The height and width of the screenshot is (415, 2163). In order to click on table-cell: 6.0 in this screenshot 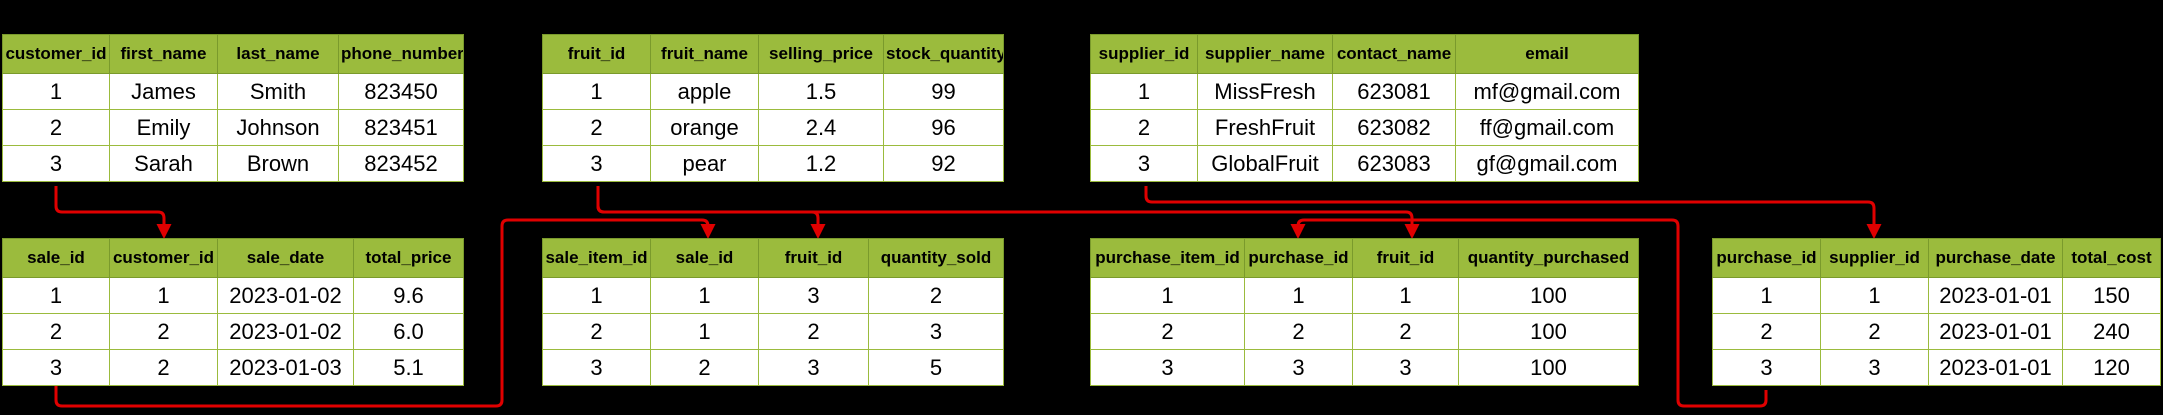, I will do `click(408, 331)`.